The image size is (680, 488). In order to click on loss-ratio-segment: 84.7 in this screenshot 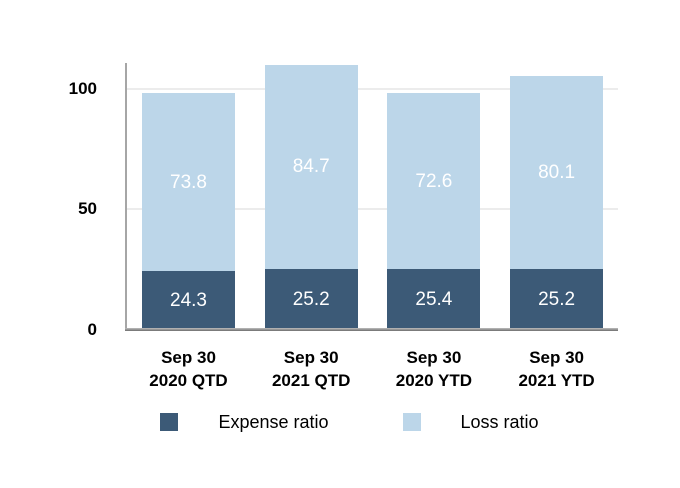, I will do `click(311, 167)`.